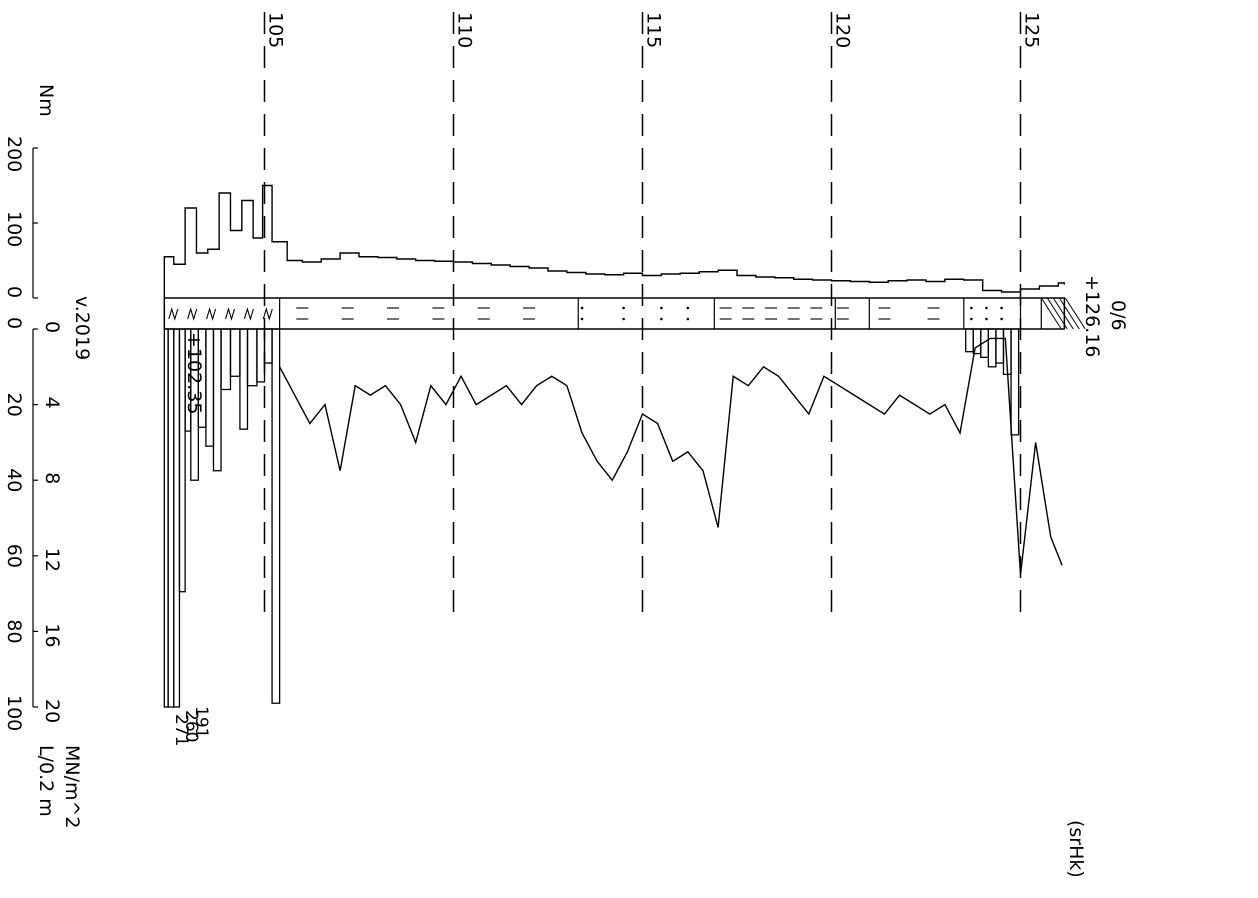  I want to click on outer-tick-label-0: 0, so click(52, 327).